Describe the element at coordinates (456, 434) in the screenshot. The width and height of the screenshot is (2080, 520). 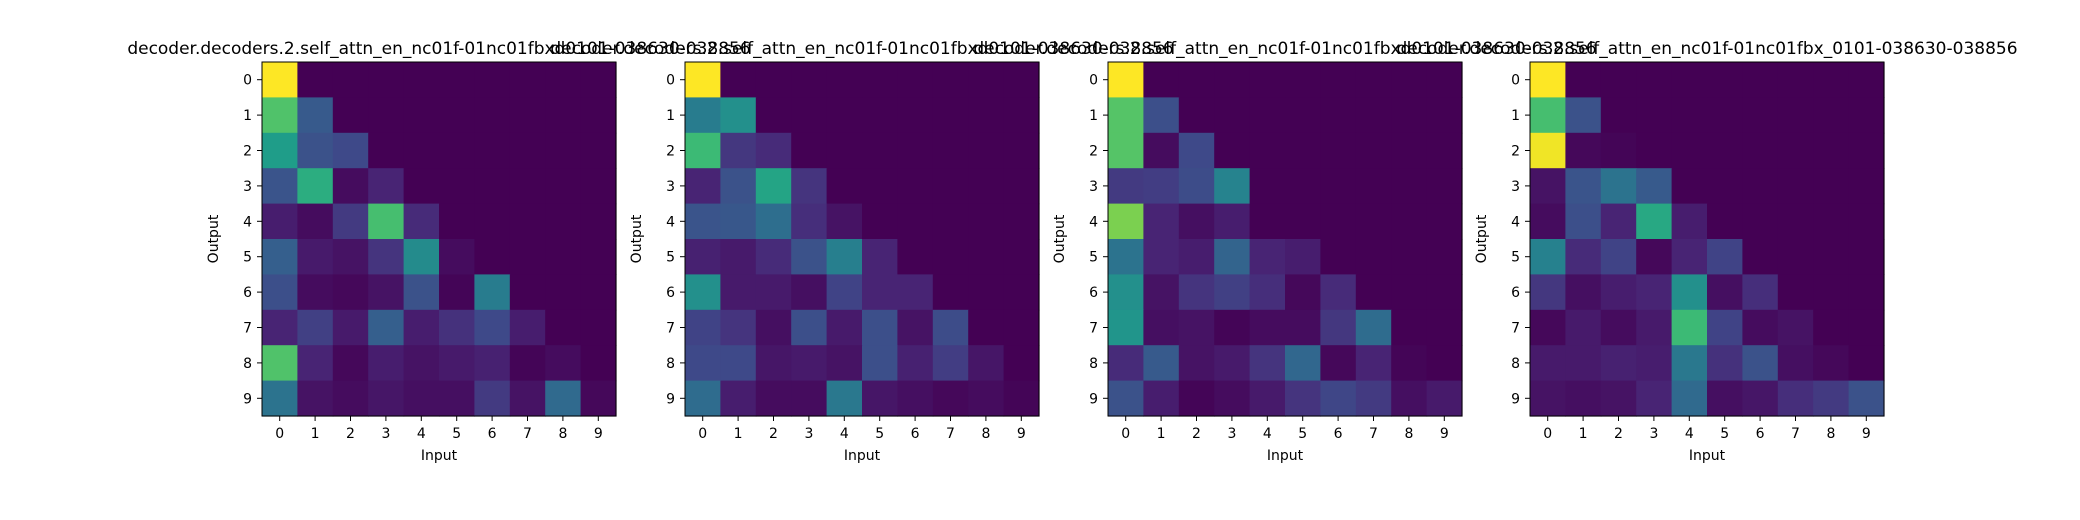
I see `x-tick-label: 5` at that location.